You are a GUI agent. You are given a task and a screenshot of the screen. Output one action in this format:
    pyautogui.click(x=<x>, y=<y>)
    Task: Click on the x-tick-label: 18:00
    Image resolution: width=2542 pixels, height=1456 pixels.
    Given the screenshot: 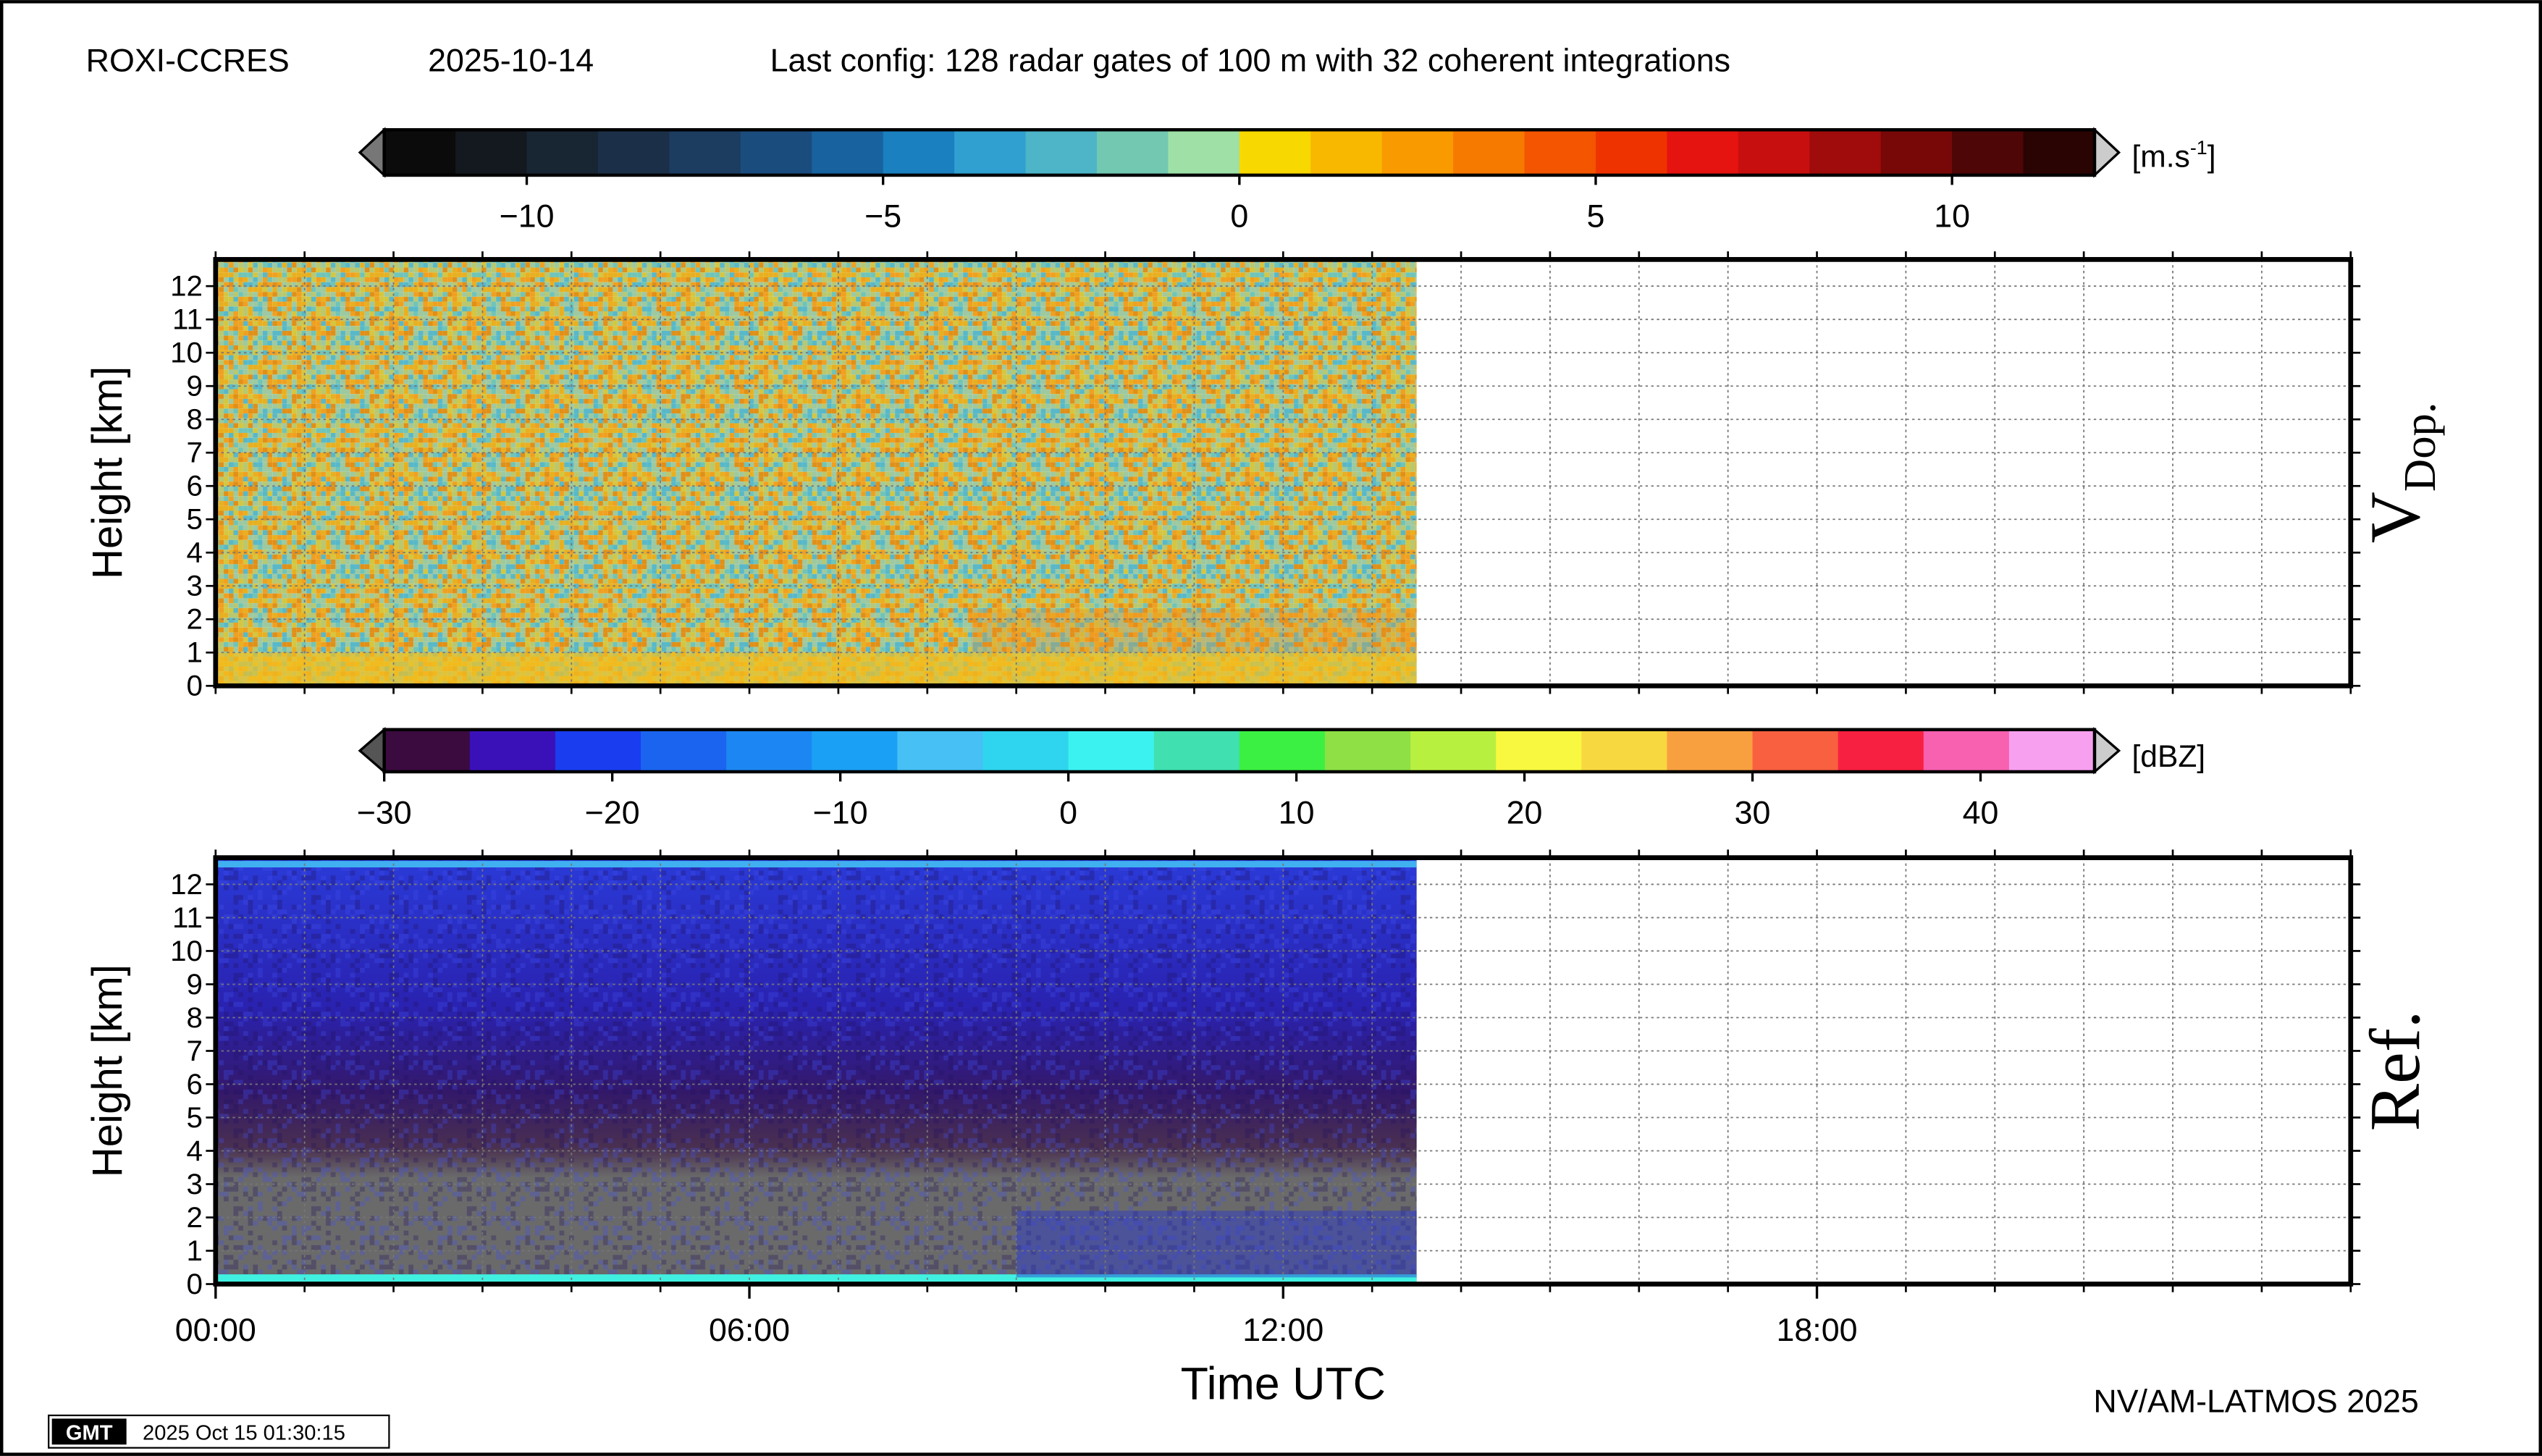 What is the action you would take?
    pyautogui.click(x=1817, y=1330)
    